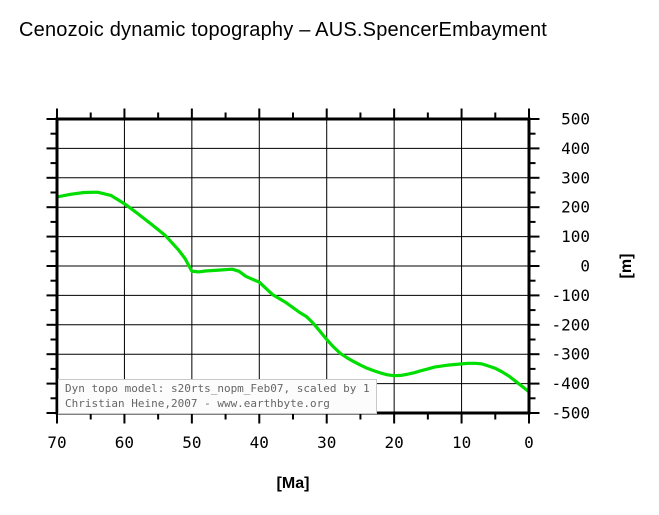 The width and height of the screenshot is (659, 515). I want to click on y-tick-label: 0, so click(585, 266).